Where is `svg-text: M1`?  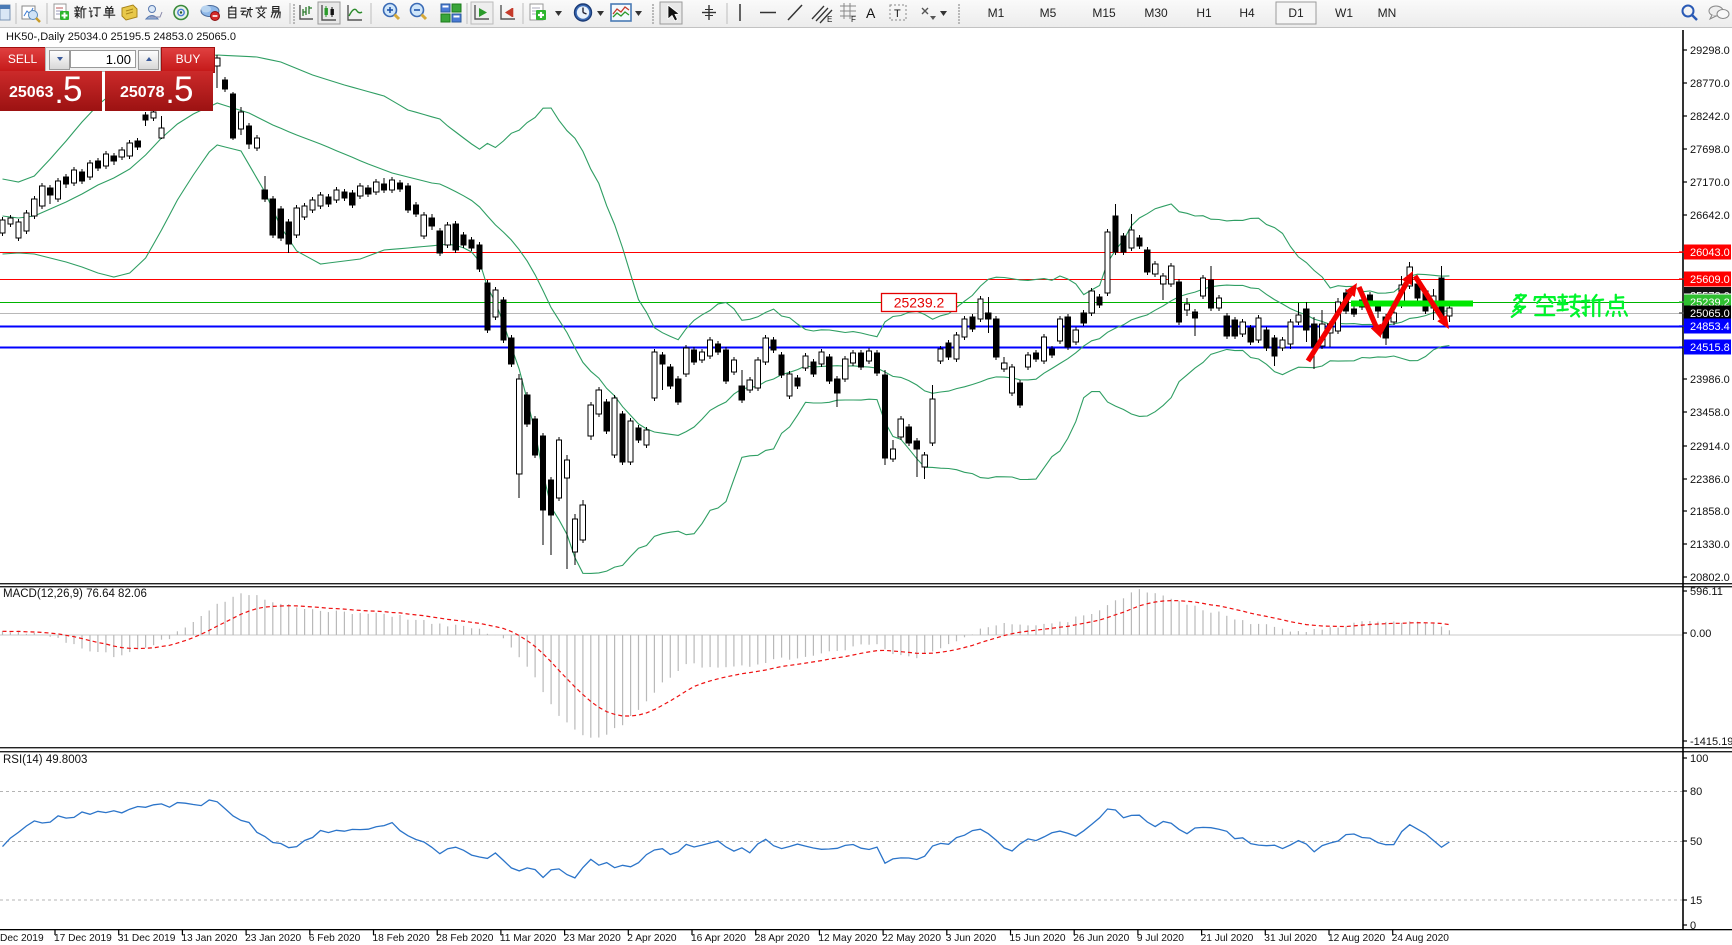
svg-text: M1 is located at coordinates (996, 13).